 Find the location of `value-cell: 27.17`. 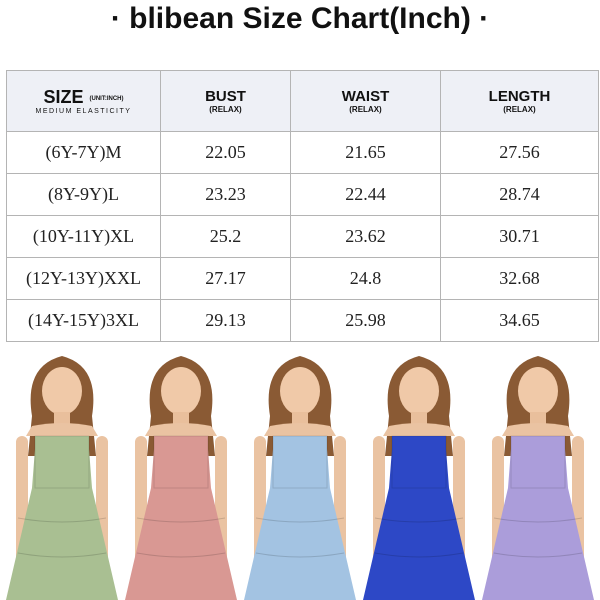

value-cell: 27.17 is located at coordinates (225, 278).